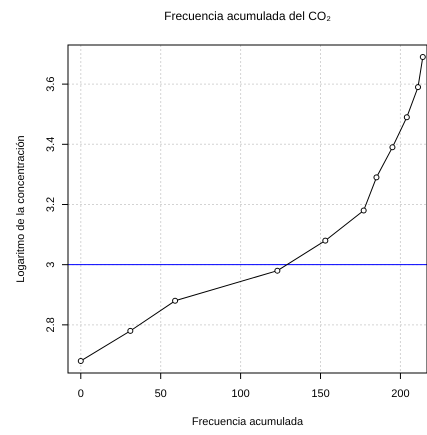 The image size is (427, 435). Describe the element at coordinates (51, 144) in the screenshot. I see `y-tick-label: 3.4` at that location.